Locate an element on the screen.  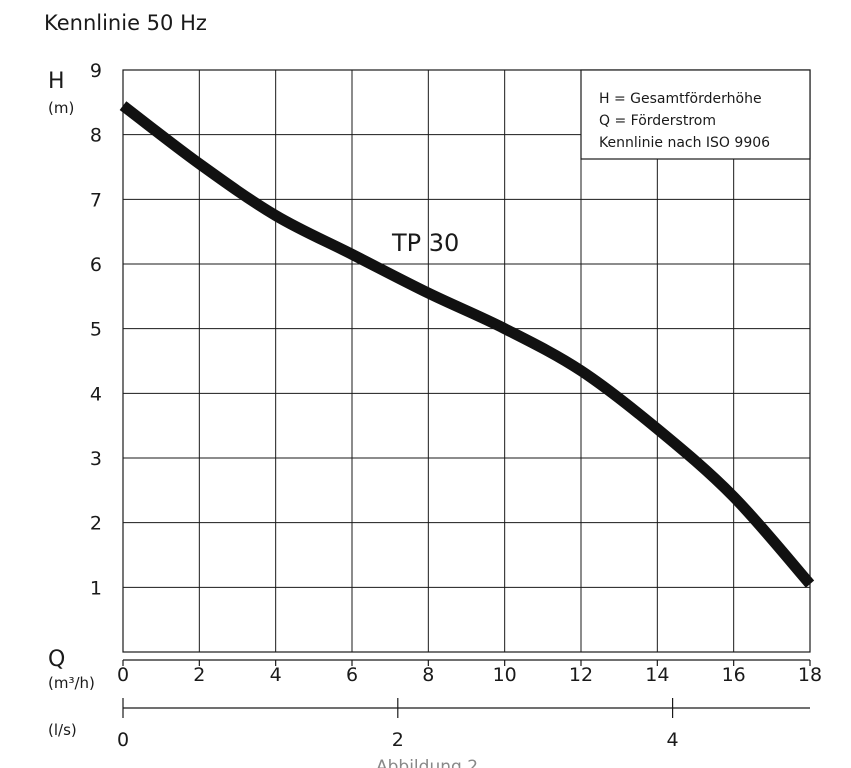
x-tick-label: 14 is located at coordinates (657, 675).